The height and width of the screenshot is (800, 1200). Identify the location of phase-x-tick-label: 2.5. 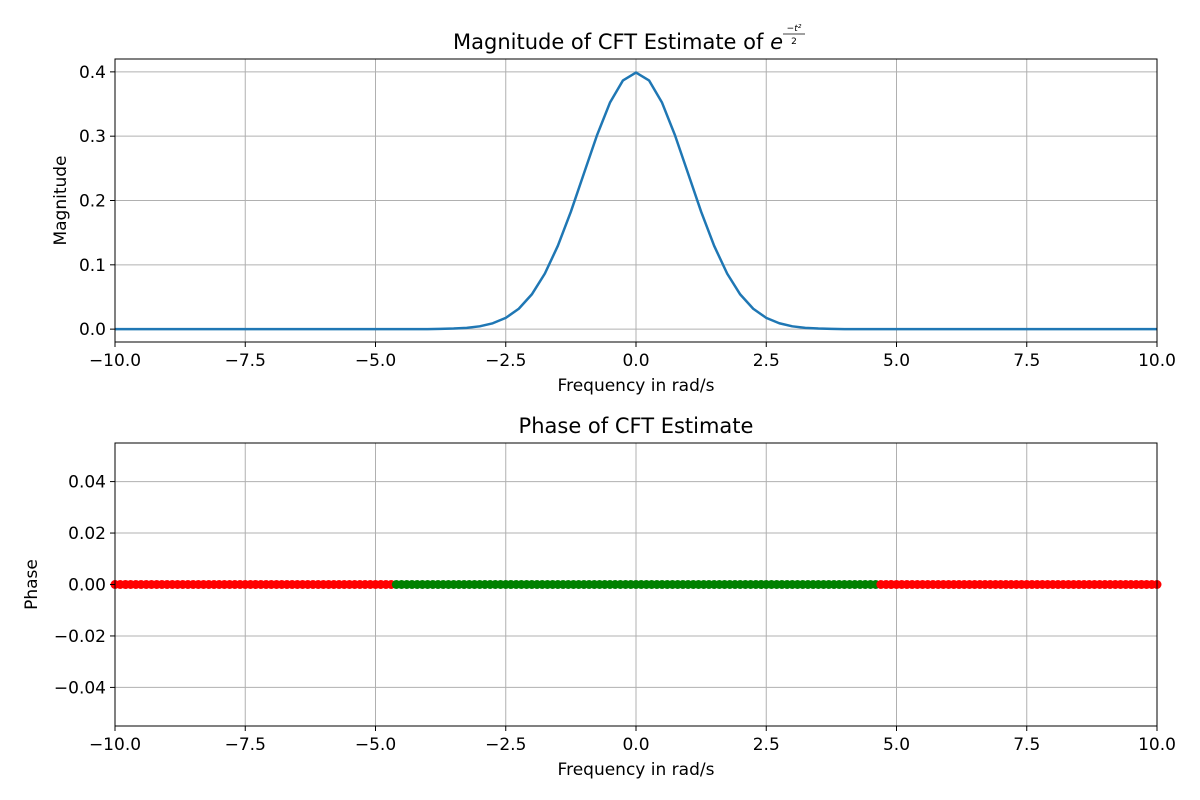
(766, 745).